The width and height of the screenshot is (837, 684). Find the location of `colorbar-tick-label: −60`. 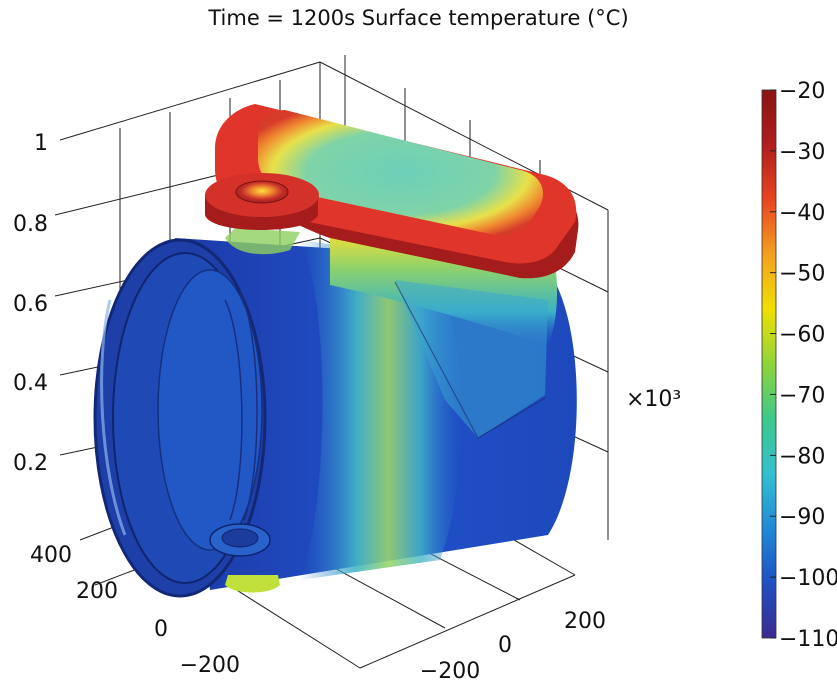

colorbar-tick-label: −60 is located at coordinates (802, 335).